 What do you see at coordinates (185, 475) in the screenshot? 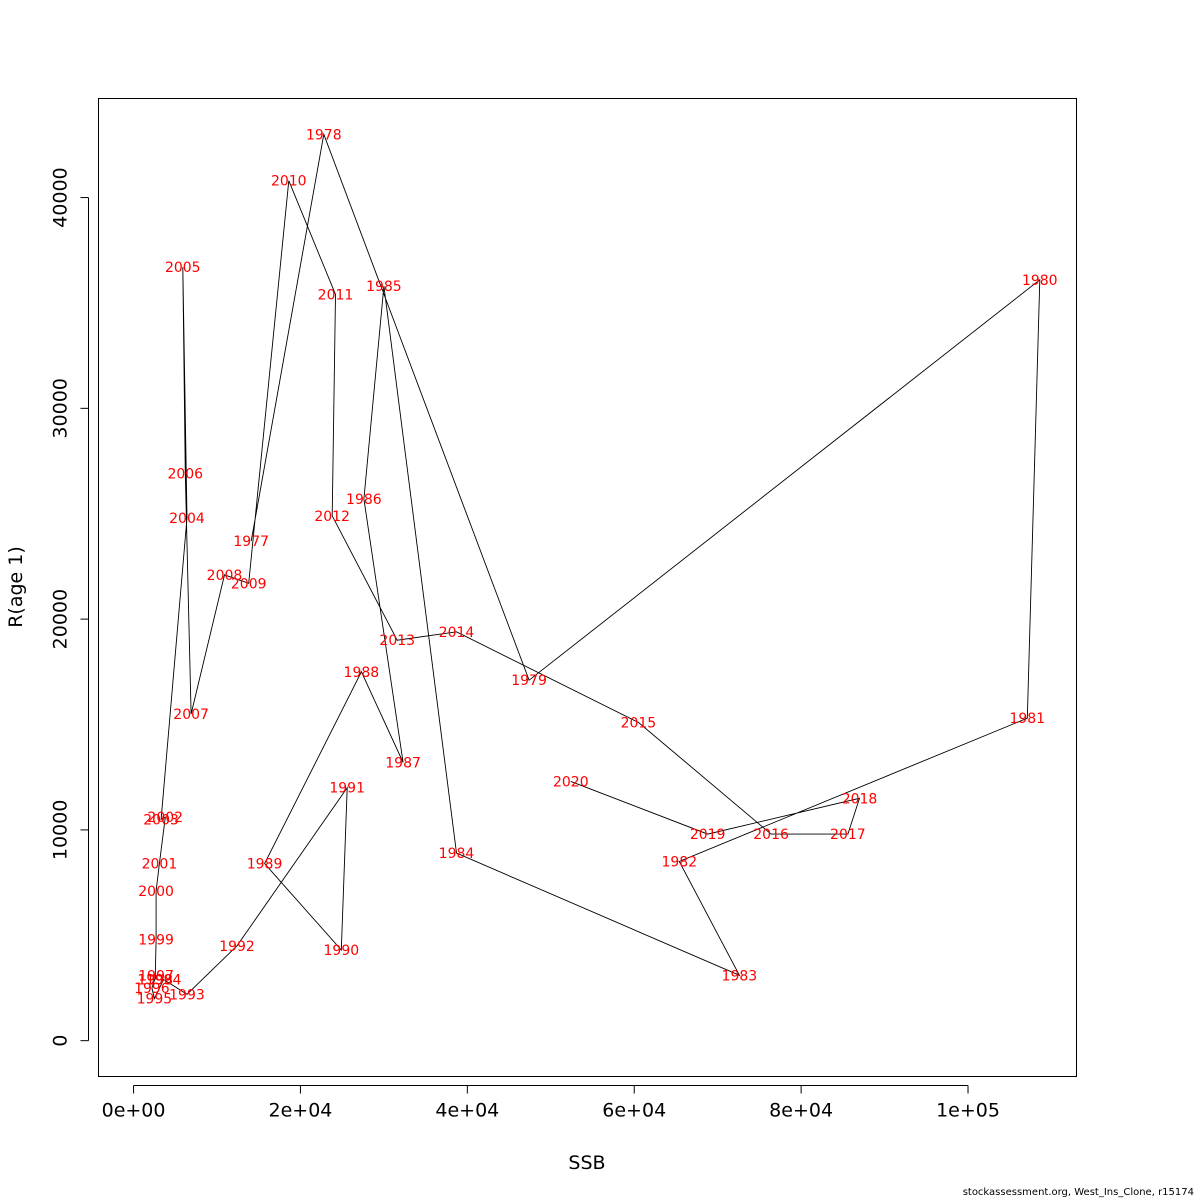
I see `point-label-2006: 2006` at bounding box center [185, 475].